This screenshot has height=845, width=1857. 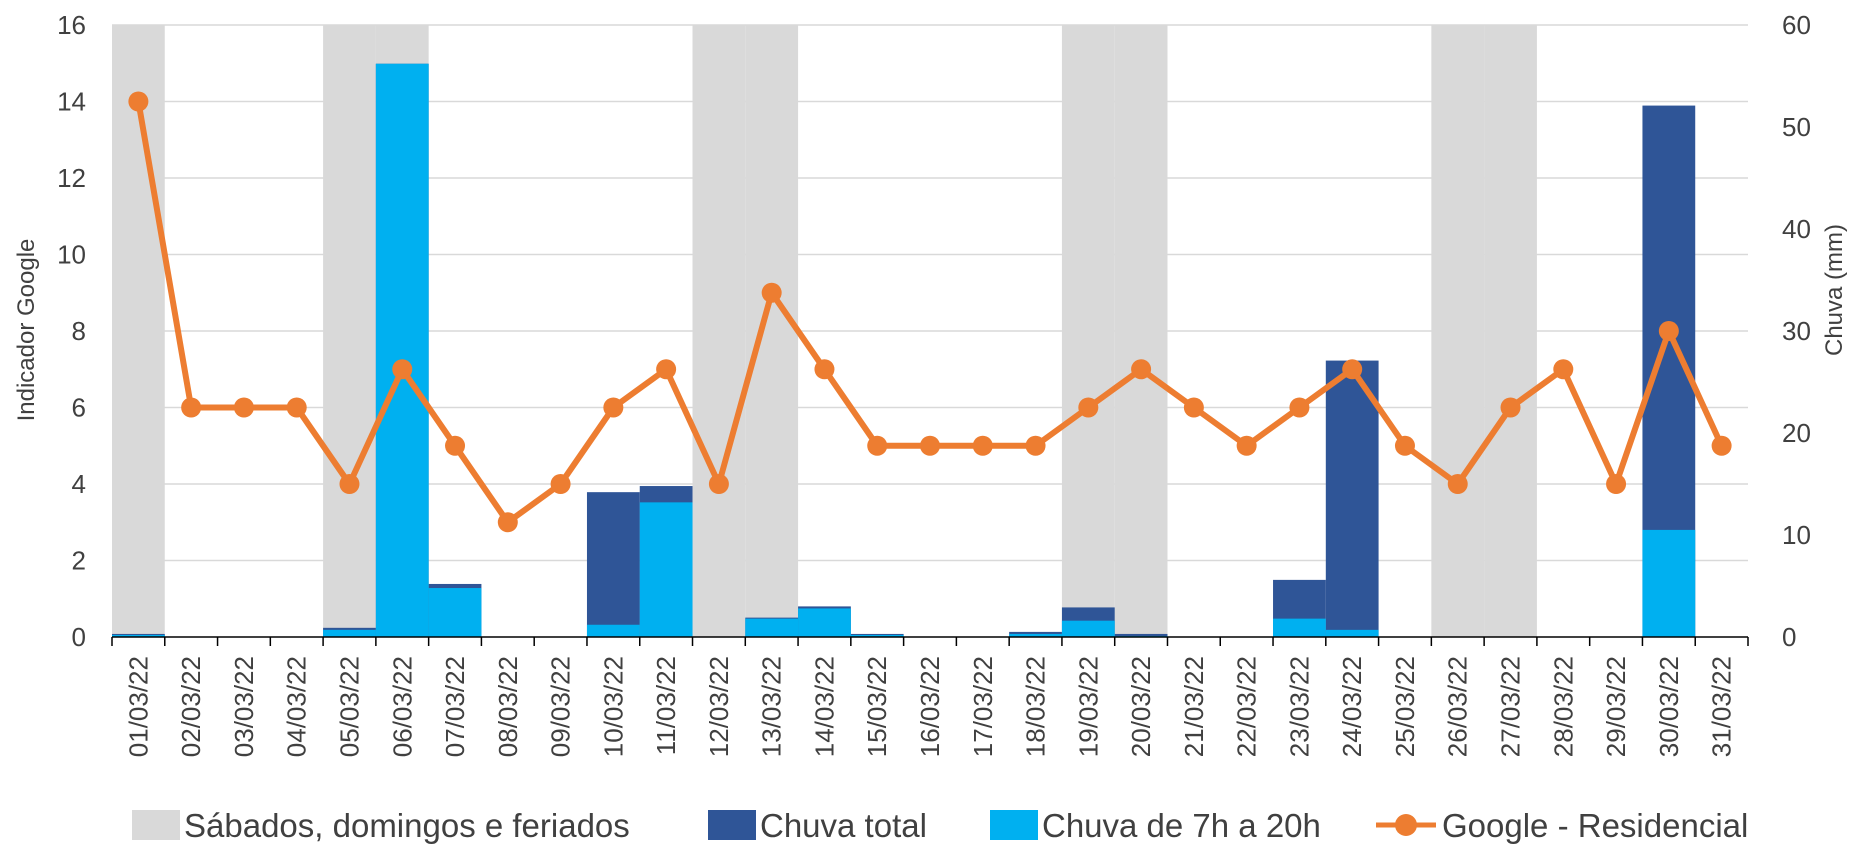 What do you see at coordinates (1616, 706) in the screenshot?
I see `x-tick-label: 29/03/22` at bounding box center [1616, 706].